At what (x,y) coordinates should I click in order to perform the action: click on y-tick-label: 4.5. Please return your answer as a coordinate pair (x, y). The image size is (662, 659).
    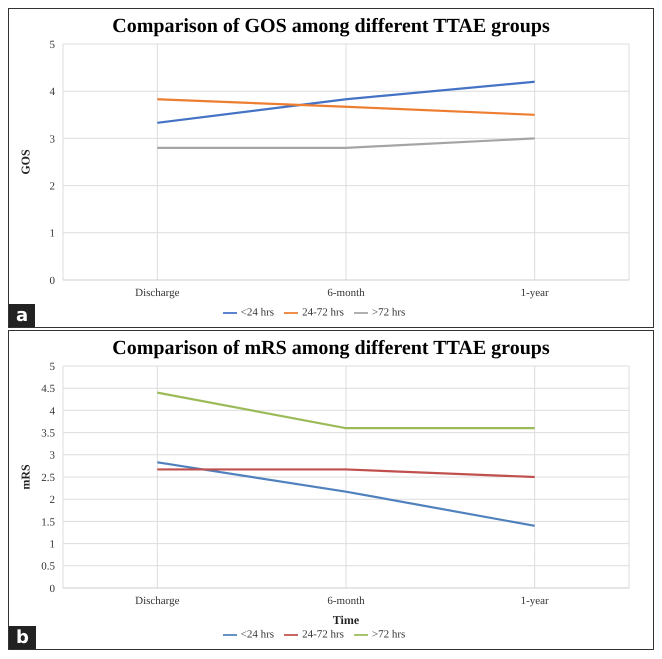
    Looking at the image, I should click on (48, 389).